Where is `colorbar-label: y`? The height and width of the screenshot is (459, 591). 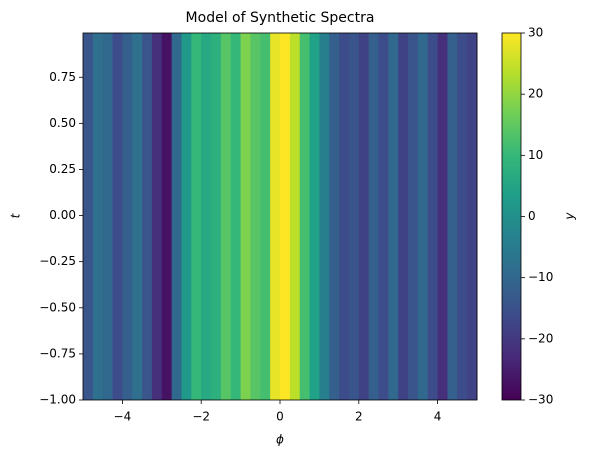 colorbar-label: y is located at coordinates (570, 216).